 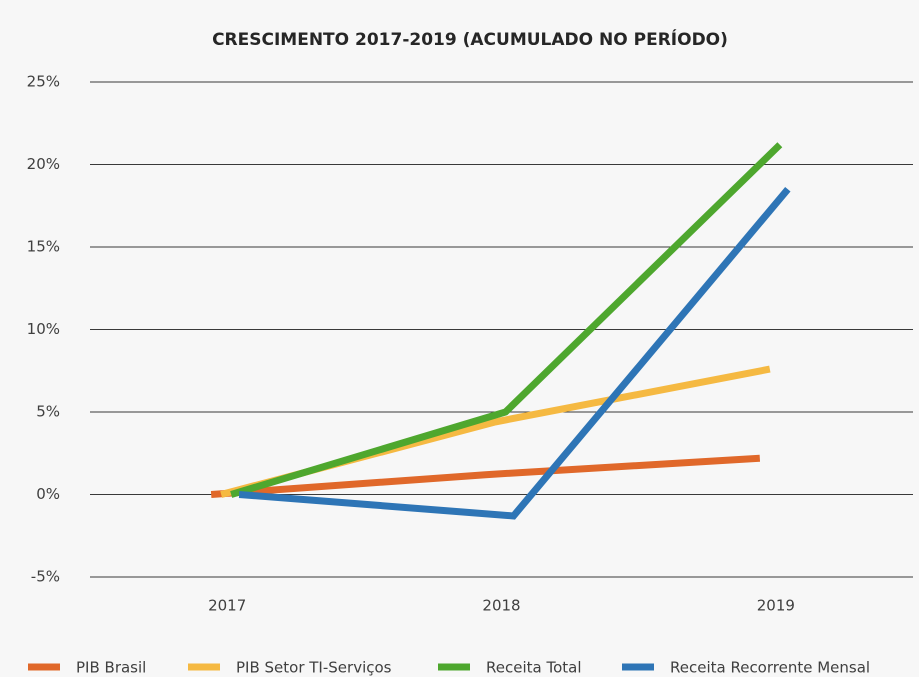 I want to click on legend-label: PIB Setor TI-Serviços, so click(x=314, y=668).